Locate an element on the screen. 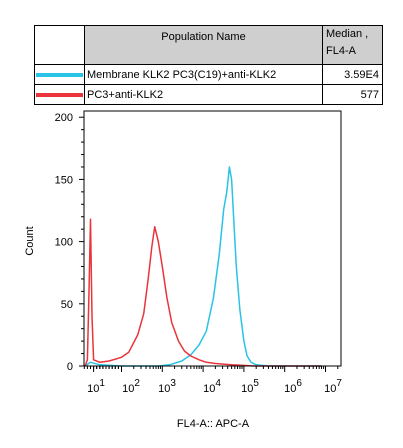  legend-header-blank is located at coordinates (59, 45).